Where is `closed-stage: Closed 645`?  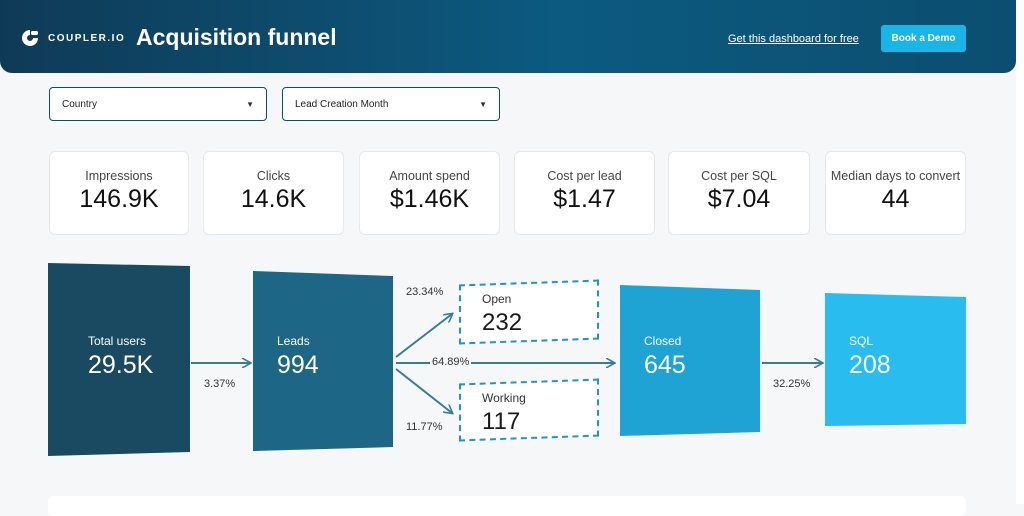 closed-stage: Closed 645 is located at coordinates (665, 357).